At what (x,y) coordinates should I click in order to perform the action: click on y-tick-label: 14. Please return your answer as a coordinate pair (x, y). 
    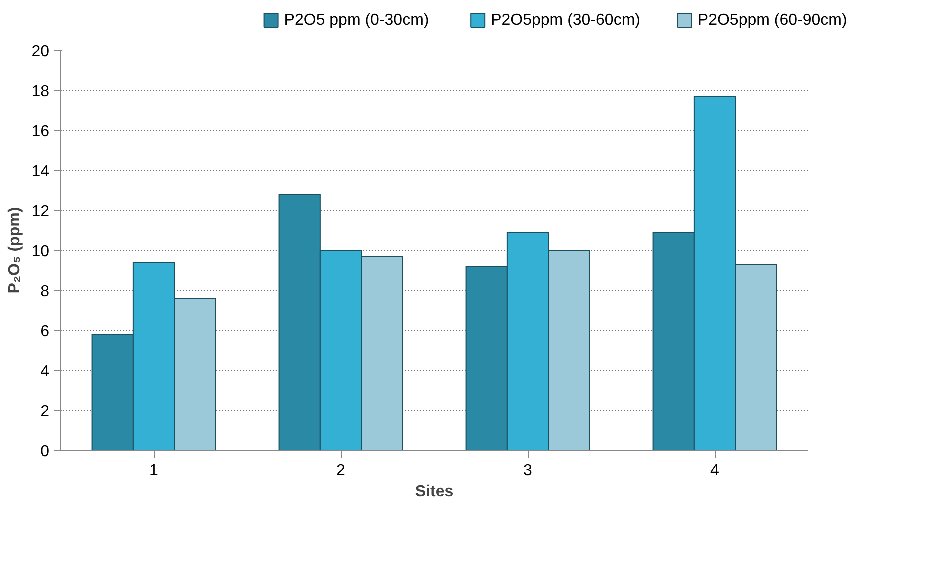
    Looking at the image, I should click on (41, 172).